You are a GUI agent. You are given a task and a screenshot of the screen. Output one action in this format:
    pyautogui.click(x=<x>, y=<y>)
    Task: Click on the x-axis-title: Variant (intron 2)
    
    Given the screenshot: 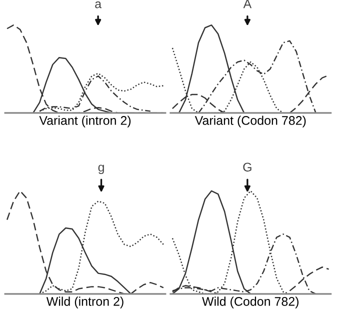 What is the action you would take?
    pyautogui.click(x=85, y=122)
    